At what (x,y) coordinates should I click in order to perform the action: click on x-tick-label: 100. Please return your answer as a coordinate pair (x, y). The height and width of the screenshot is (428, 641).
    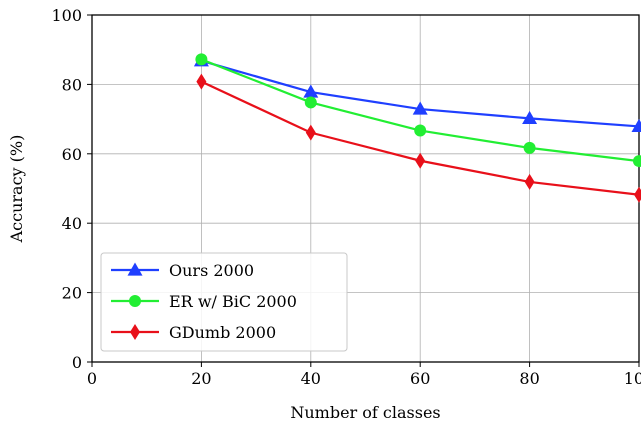
    Looking at the image, I should click on (632, 378).